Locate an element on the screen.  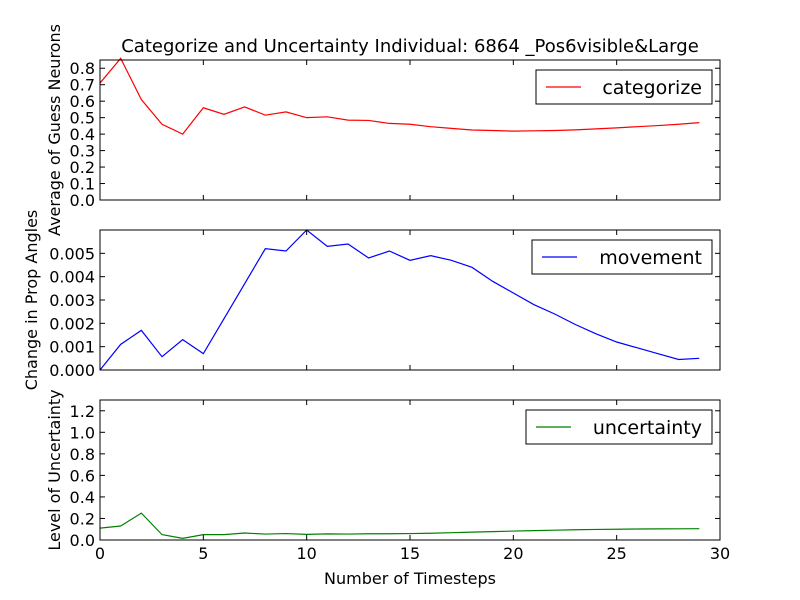
legend: movement is located at coordinates (622, 257).